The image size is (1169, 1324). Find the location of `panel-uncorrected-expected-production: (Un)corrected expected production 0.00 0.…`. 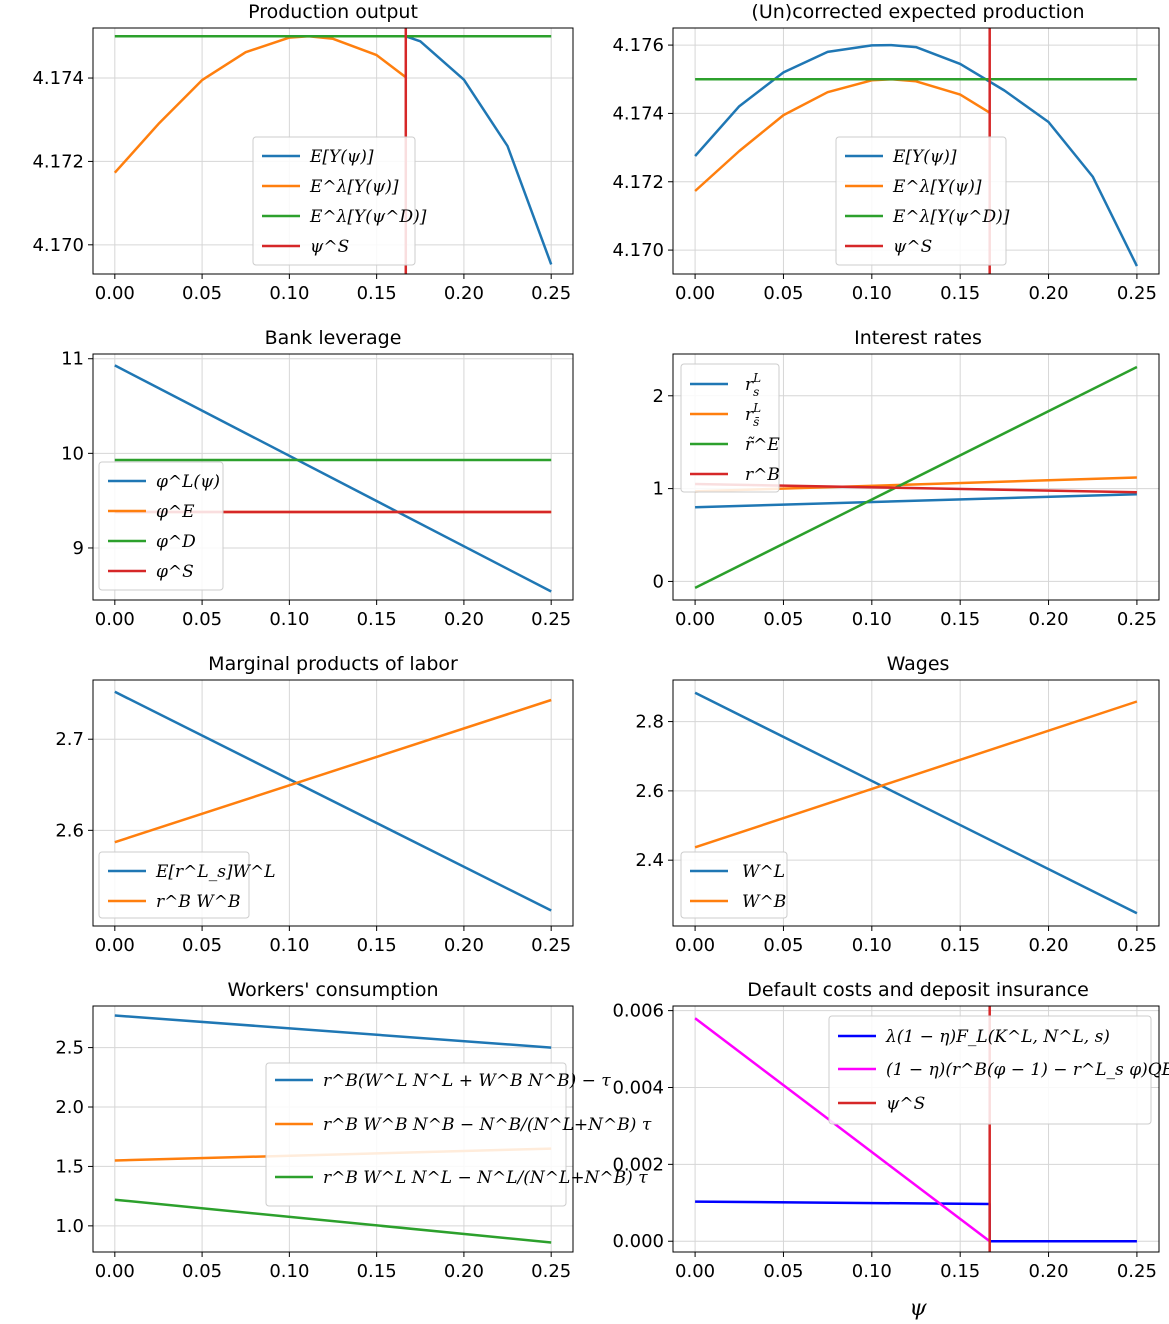

panel-uncorrected-expected-production: (Un)corrected expected production 0.00 0.… is located at coordinates (886, 152).